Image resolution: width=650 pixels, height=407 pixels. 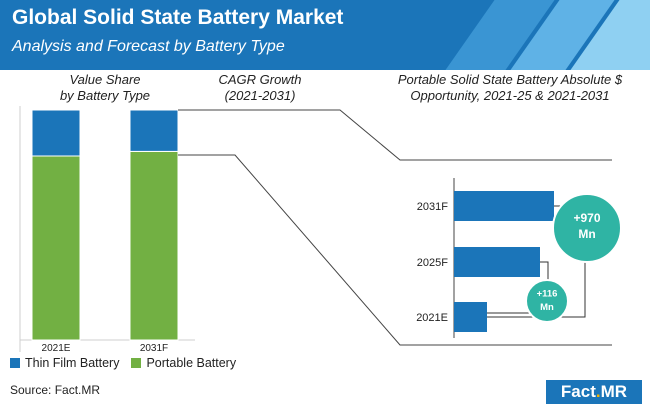 What do you see at coordinates (432, 207) in the screenshot?
I see `opportunity-y-tick-label: 2031F` at bounding box center [432, 207].